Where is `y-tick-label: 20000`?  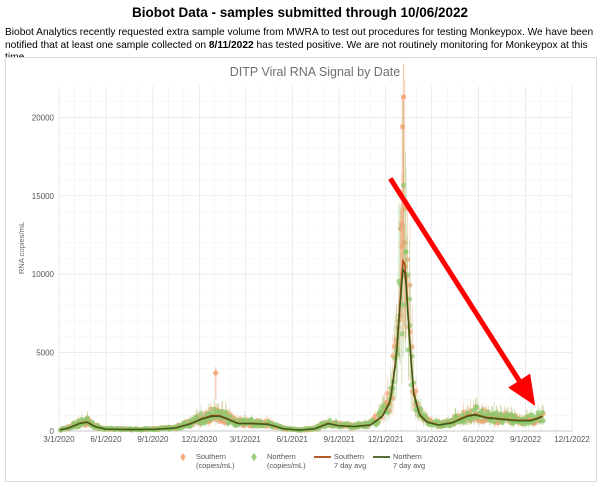
y-tick-label: 20000 is located at coordinates (43, 117).